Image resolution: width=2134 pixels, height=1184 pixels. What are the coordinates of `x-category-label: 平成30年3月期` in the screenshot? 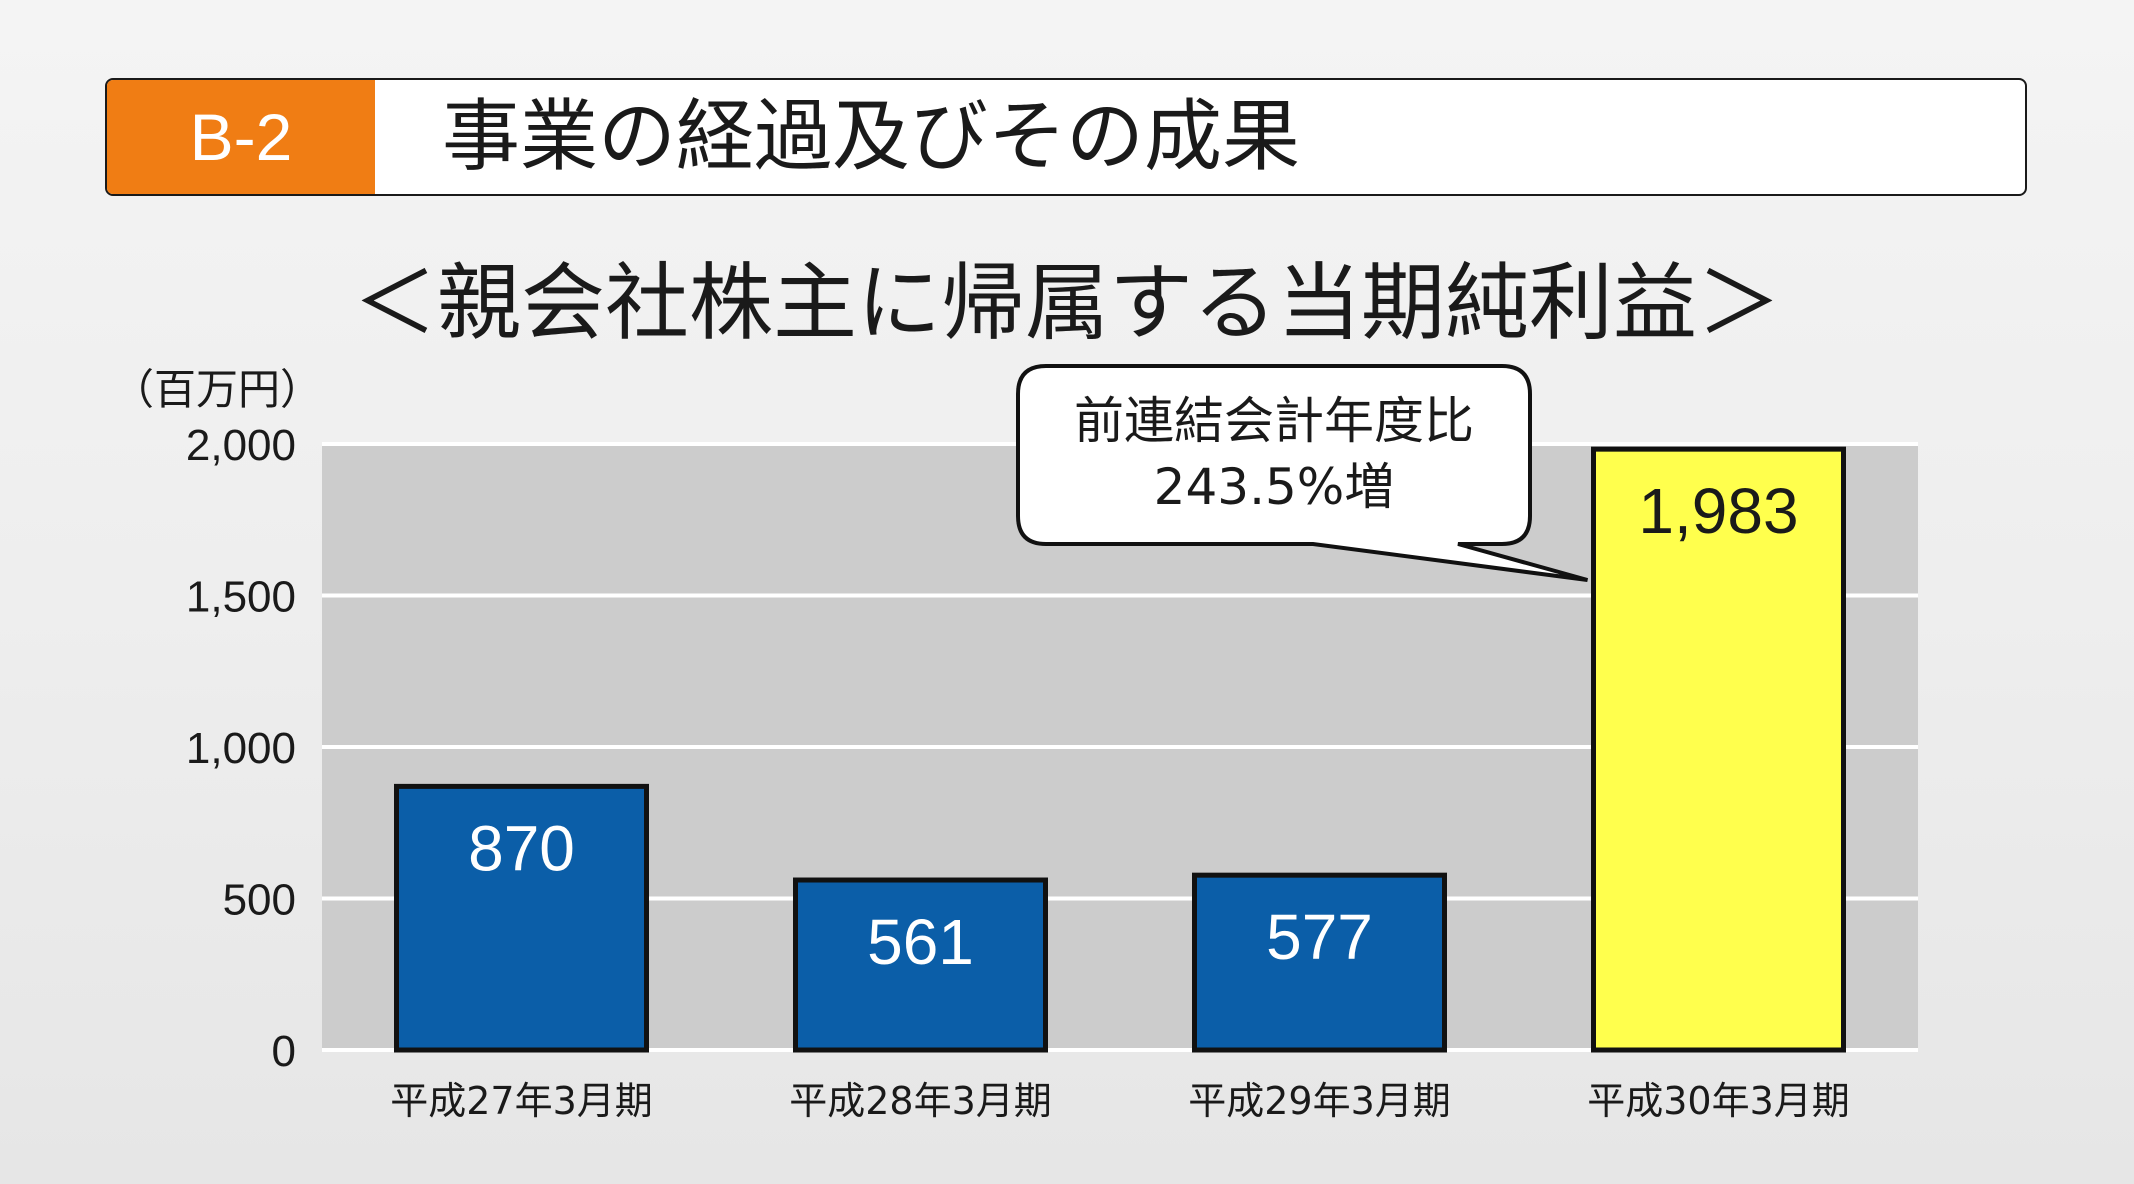 It's located at (1718, 1101).